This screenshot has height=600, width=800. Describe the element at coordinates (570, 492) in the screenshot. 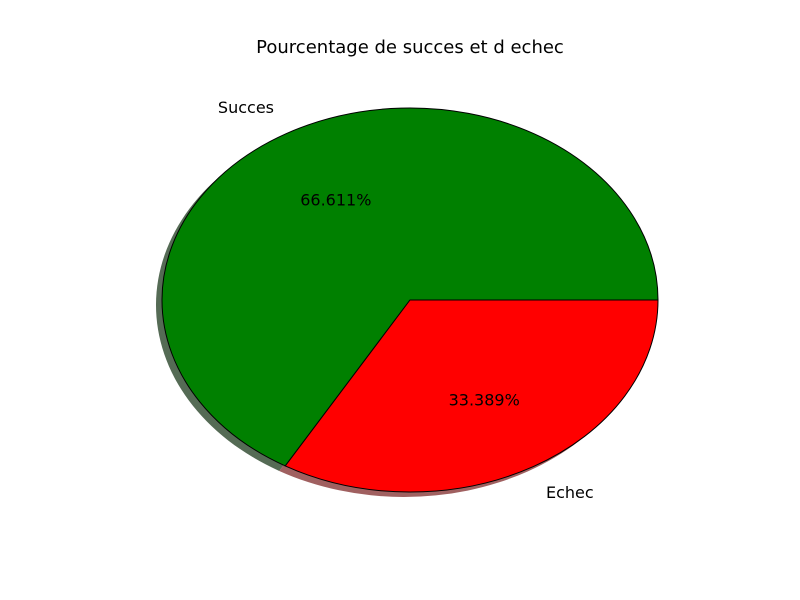

I see `slice-label-echec: Echec` at that location.